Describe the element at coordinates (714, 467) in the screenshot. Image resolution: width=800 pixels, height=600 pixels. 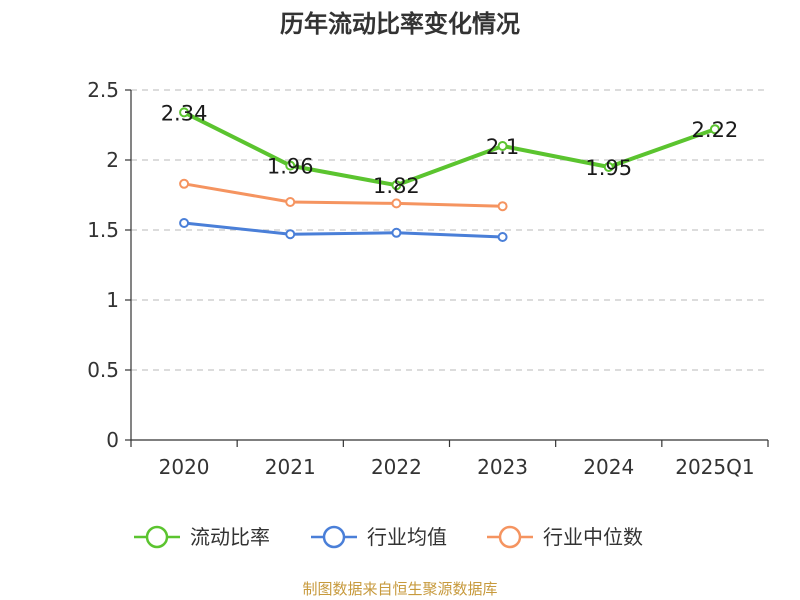
I see `x-tick-label: 2025Q1` at that location.